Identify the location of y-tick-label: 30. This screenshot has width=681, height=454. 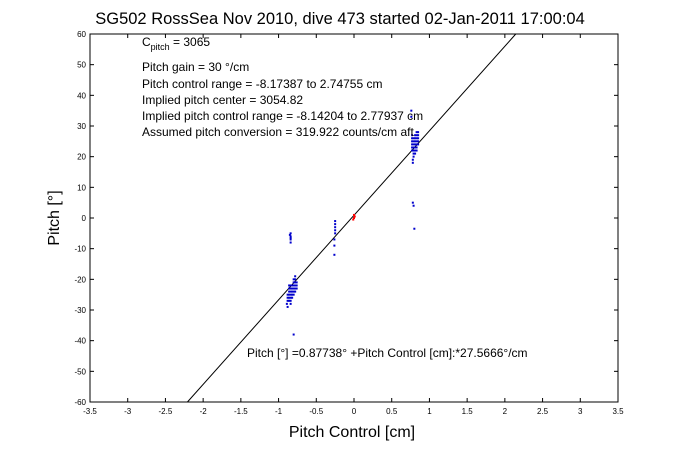
(81, 126).